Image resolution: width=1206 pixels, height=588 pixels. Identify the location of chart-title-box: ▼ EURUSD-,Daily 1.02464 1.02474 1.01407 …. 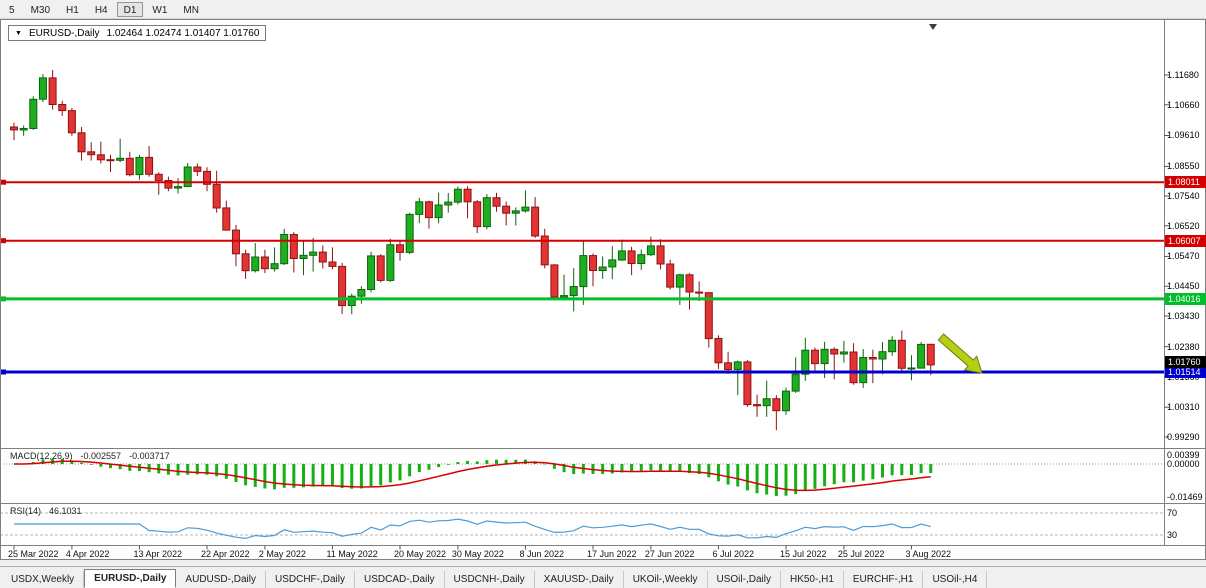
(137, 33).